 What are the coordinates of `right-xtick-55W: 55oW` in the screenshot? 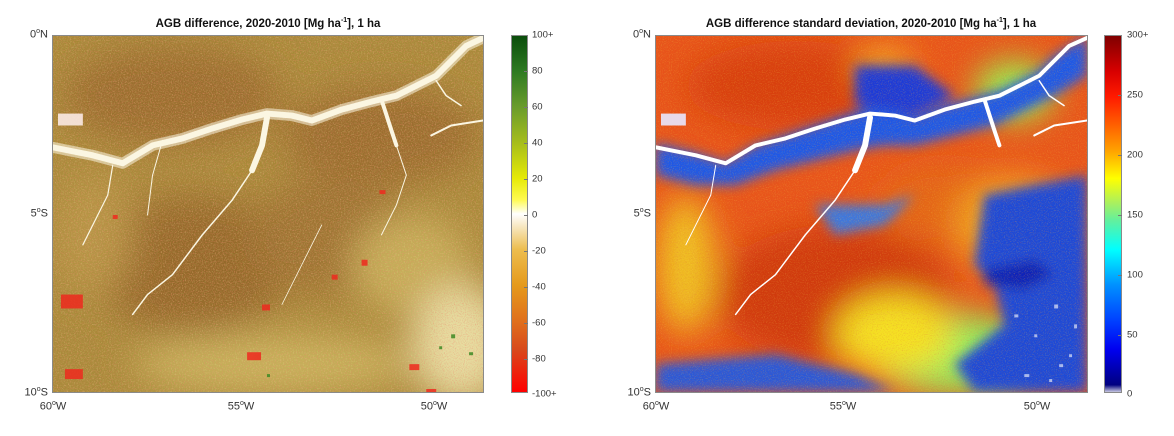 It's located at (843, 406).